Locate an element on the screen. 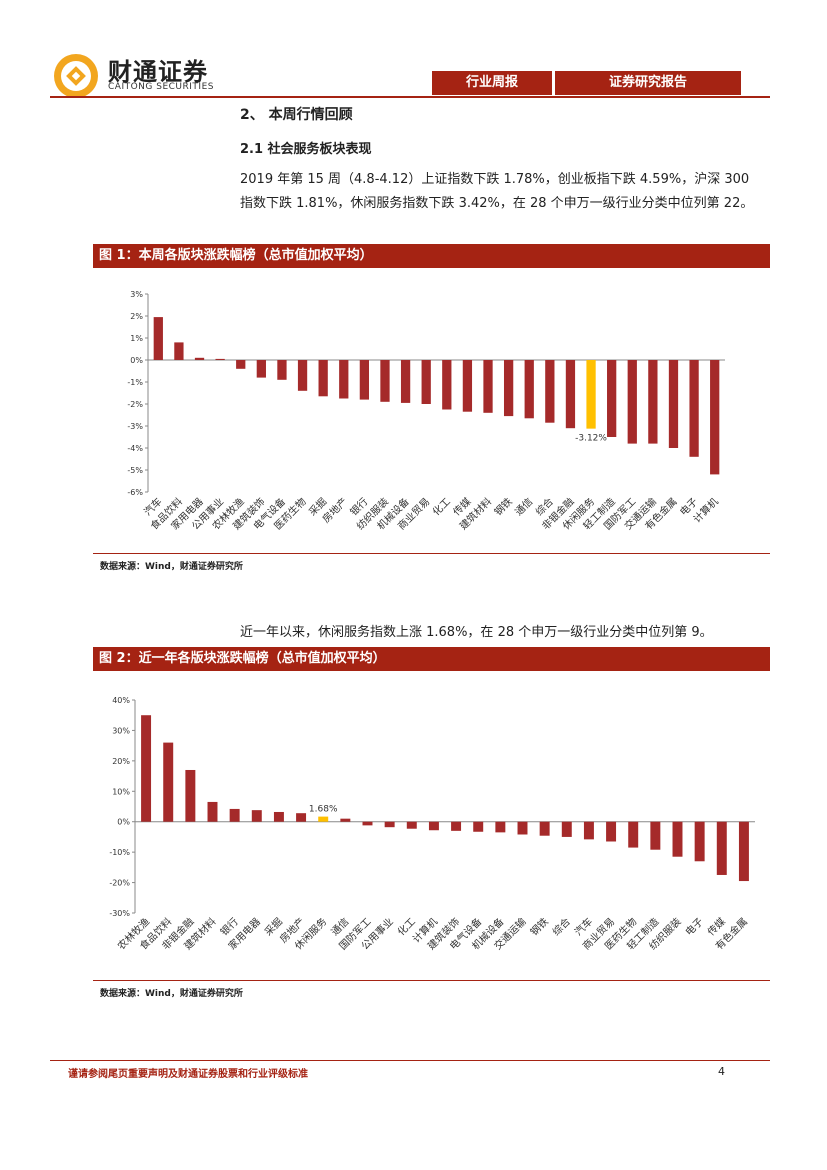 Image resolution: width=827 pixels, height=1170 pixels. y-tick-label: -1% is located at coordinates (135, 382).